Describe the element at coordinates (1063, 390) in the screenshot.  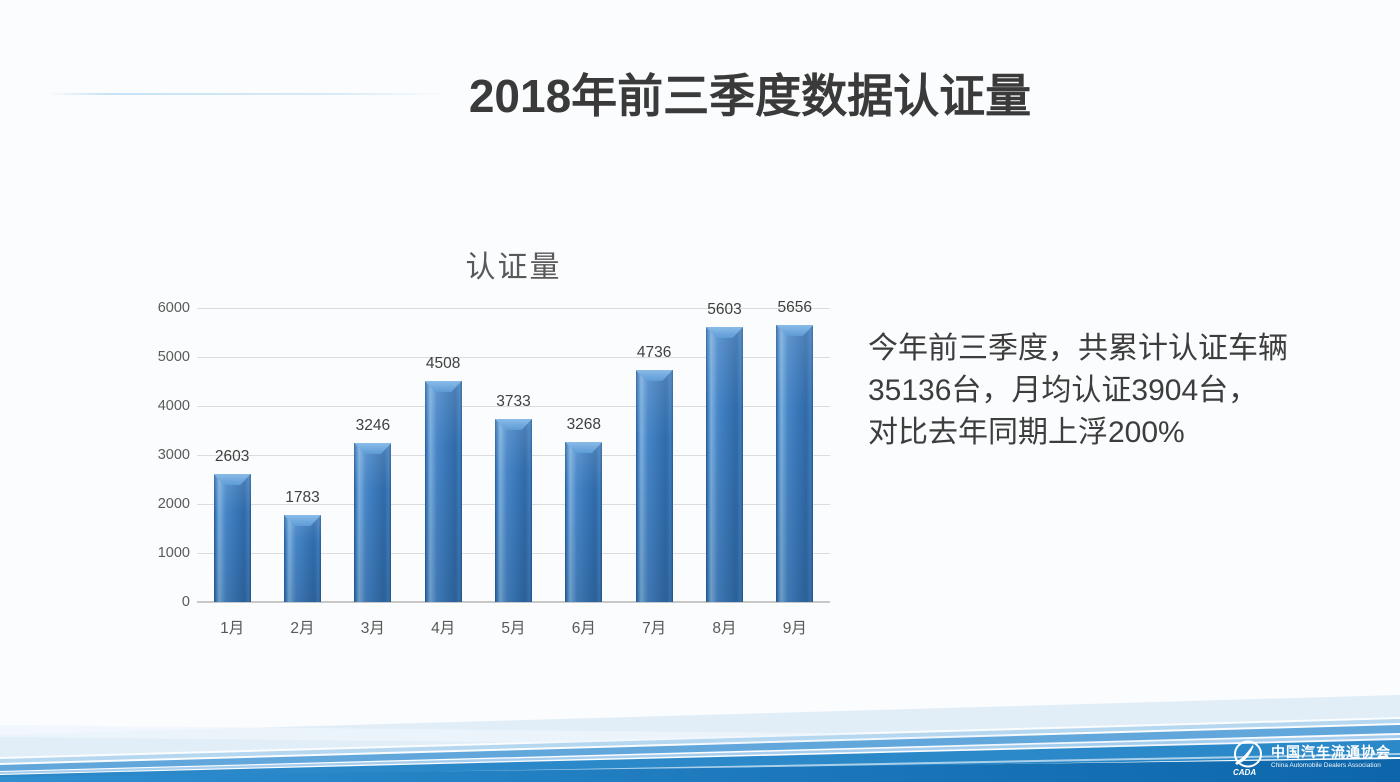
I see `summary-line: 35136台，月均认证3904台，` at that location.